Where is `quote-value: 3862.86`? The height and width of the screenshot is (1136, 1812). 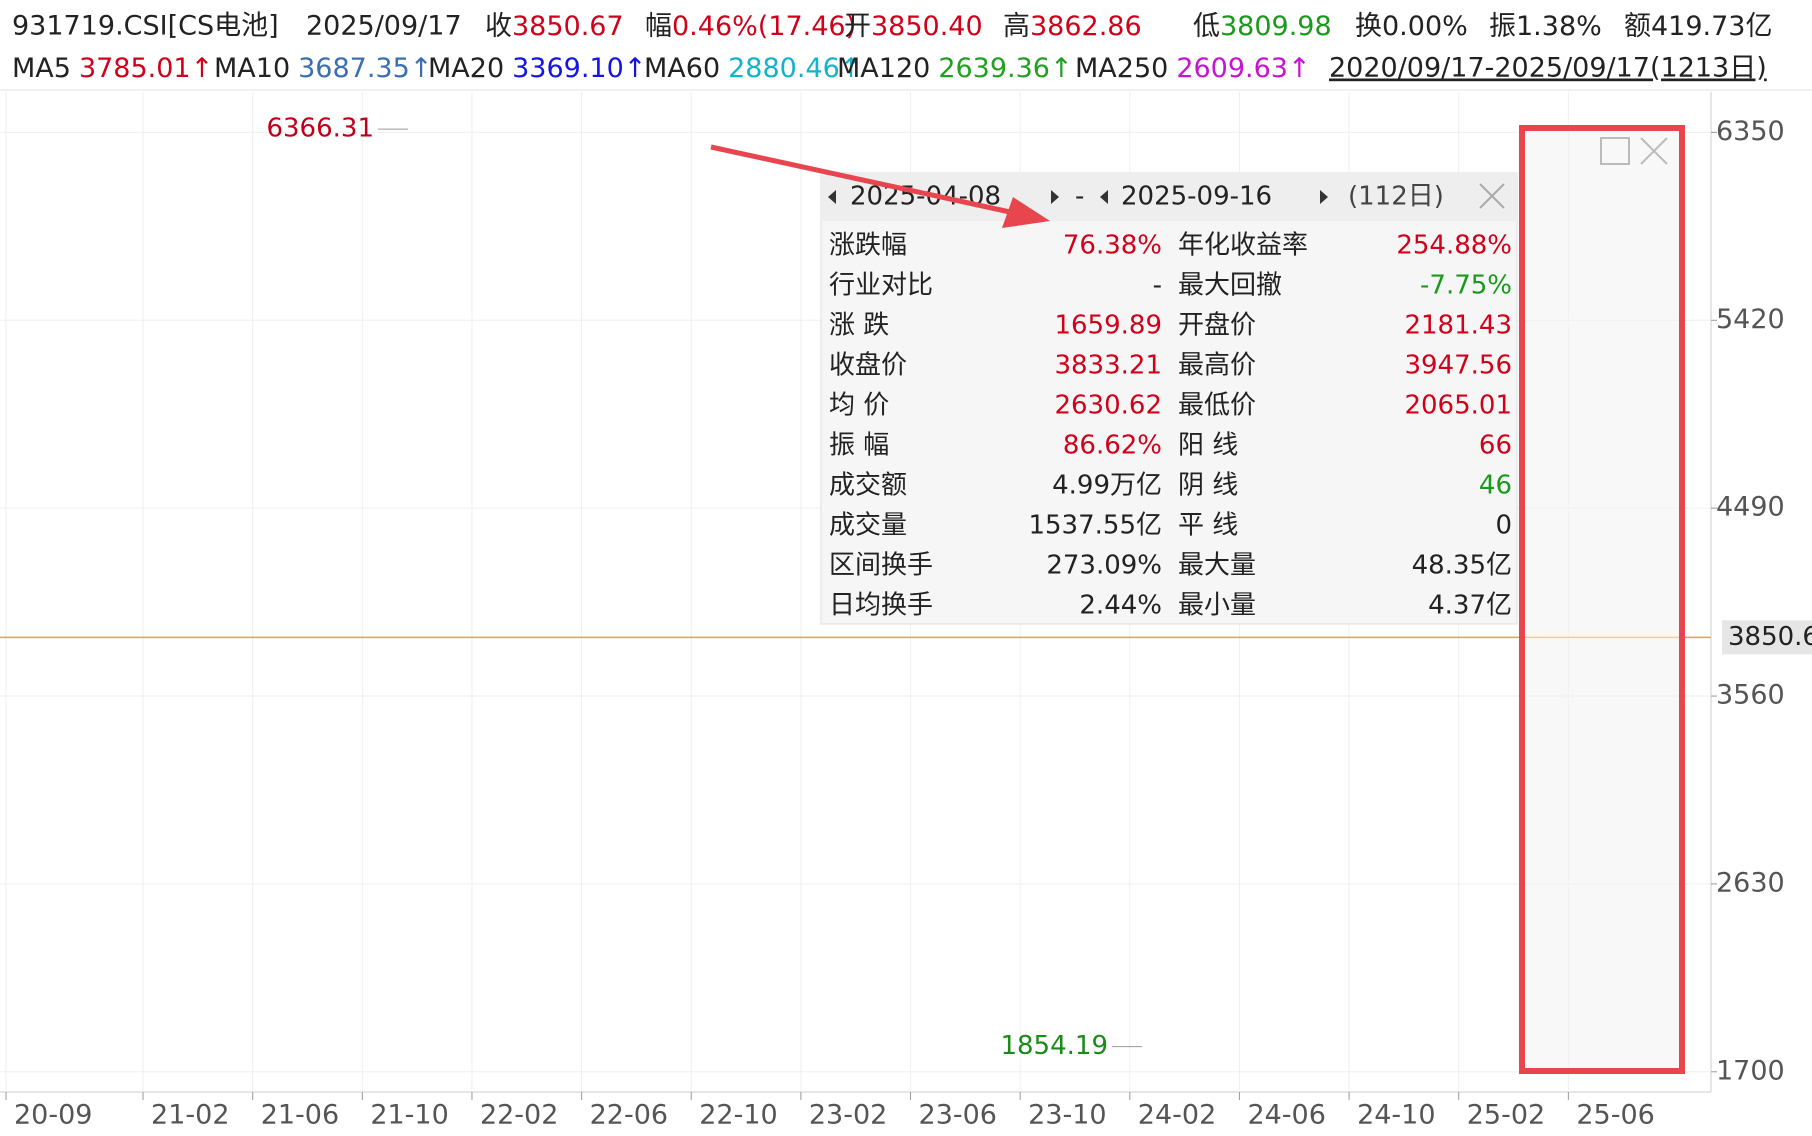 quote-value: 3862.86 is located at coordinates (1086, 26).